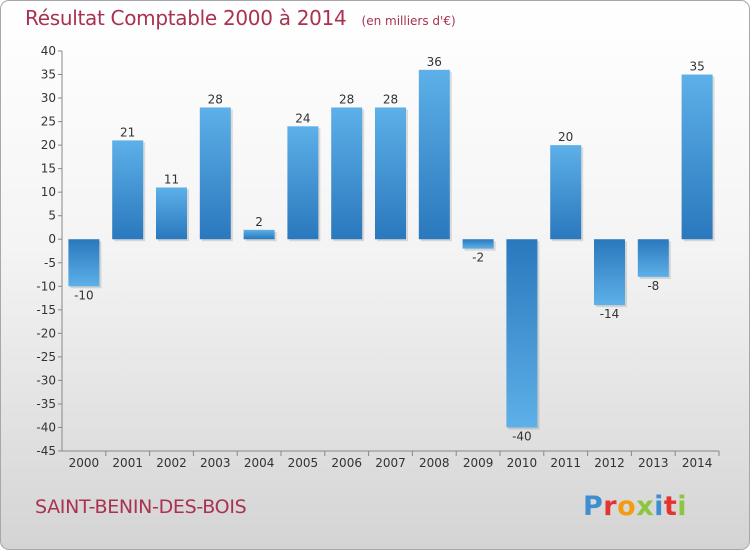 The width and height of the screenshot is (750, 550). I want to click on y-tick-label: -10, so click(46, 286).